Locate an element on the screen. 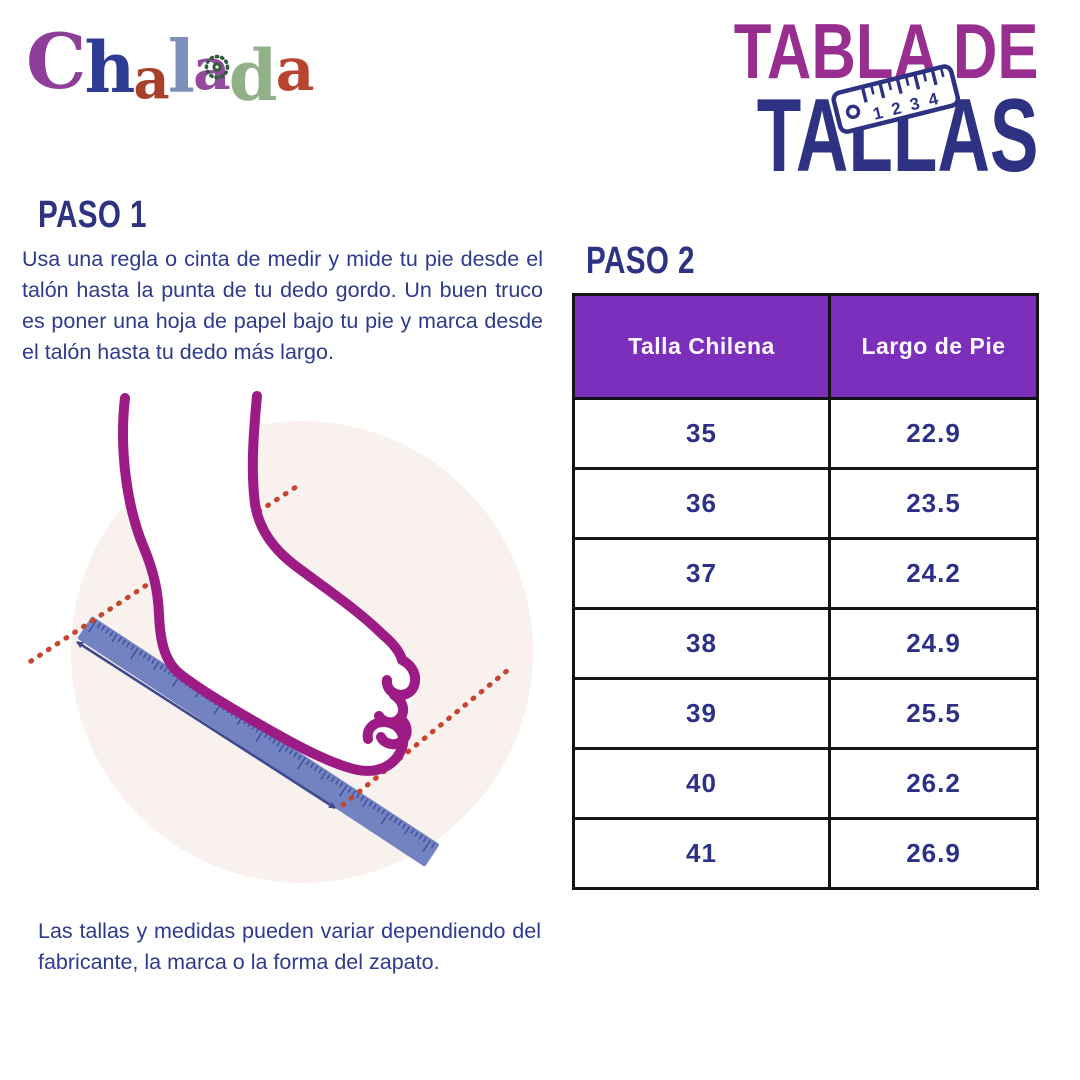  foot-fill is located at coordinates (269, 583).